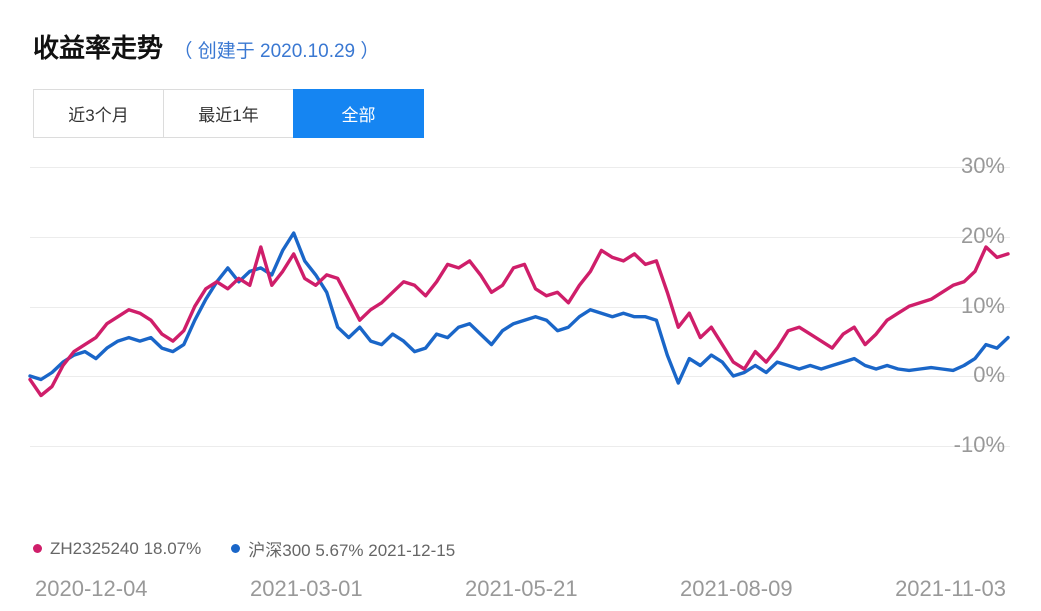 The height and width of the screenshot is (611, 1041). I want to click on x-tick-2: 2021-03-01, so click(306, 588).